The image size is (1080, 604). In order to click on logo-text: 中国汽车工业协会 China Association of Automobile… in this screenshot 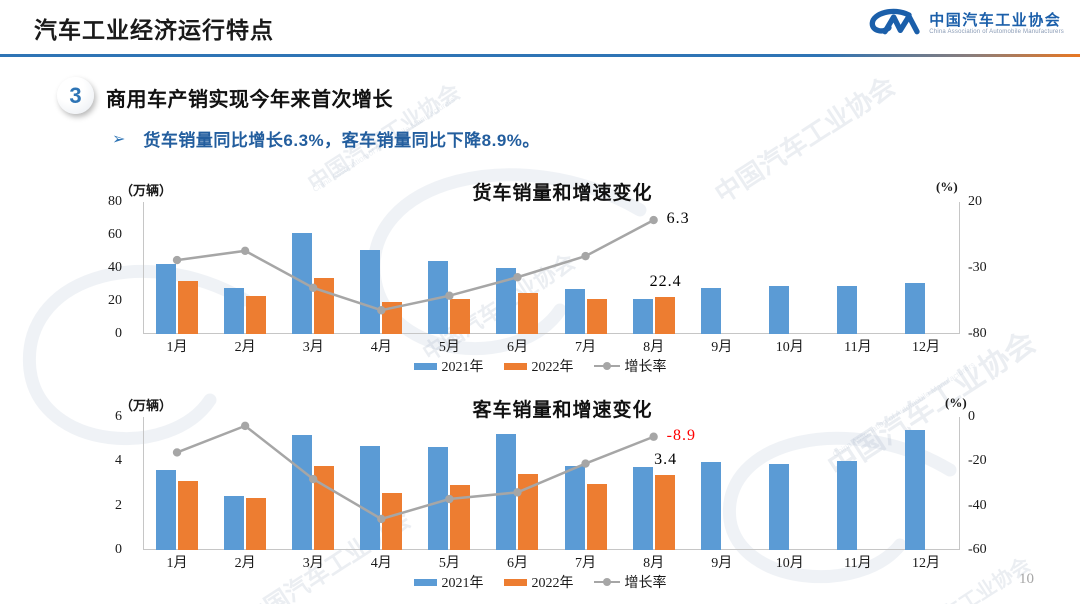, I will do `click(996, 23)`.